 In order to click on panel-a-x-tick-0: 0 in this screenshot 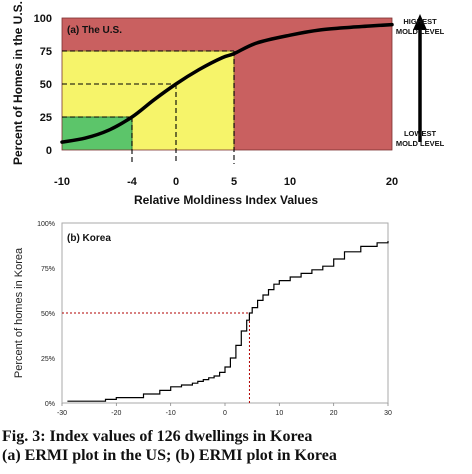, I will do `click(176, 182)`.